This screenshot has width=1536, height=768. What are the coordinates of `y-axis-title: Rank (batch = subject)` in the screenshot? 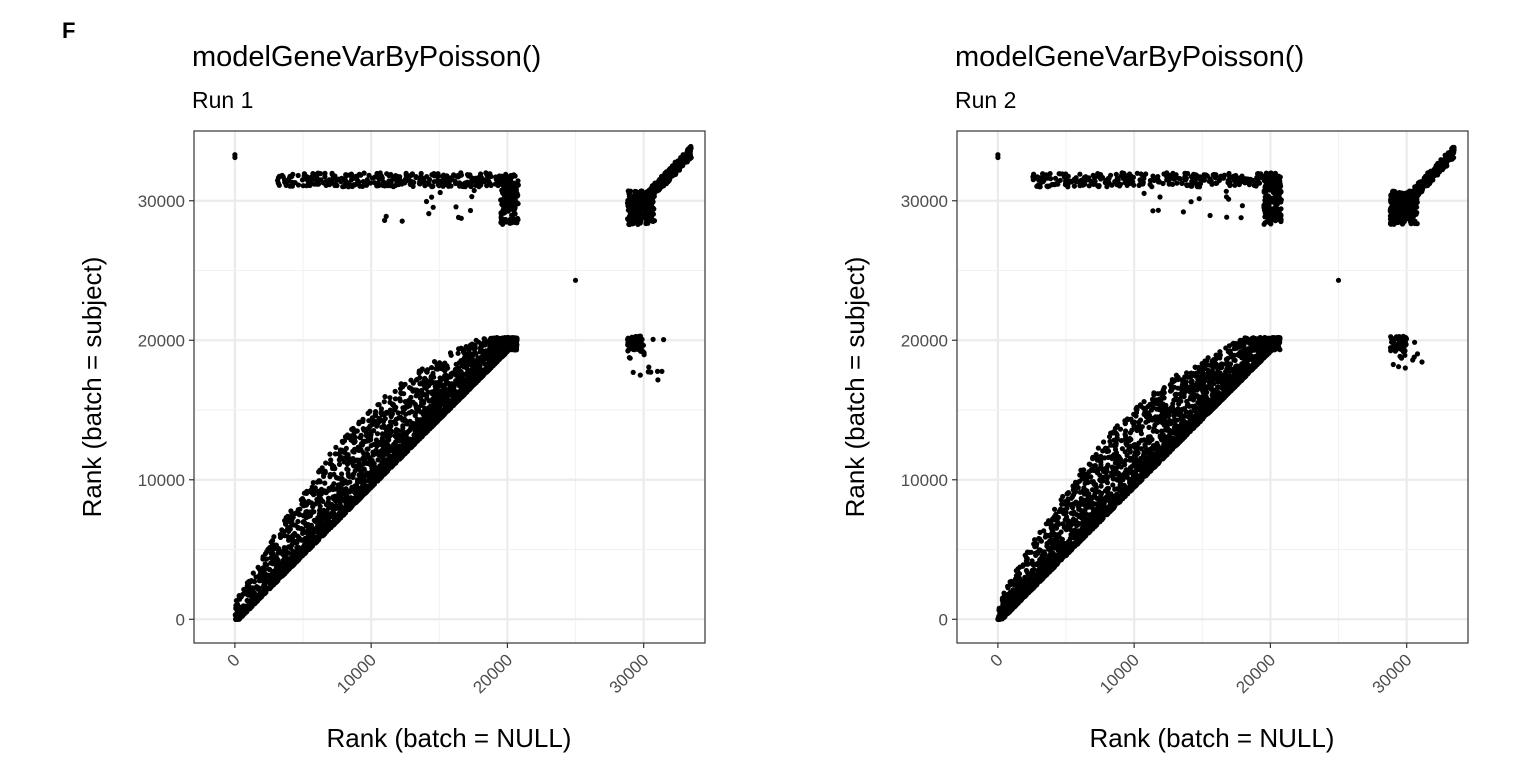 It's located at (92, 387).